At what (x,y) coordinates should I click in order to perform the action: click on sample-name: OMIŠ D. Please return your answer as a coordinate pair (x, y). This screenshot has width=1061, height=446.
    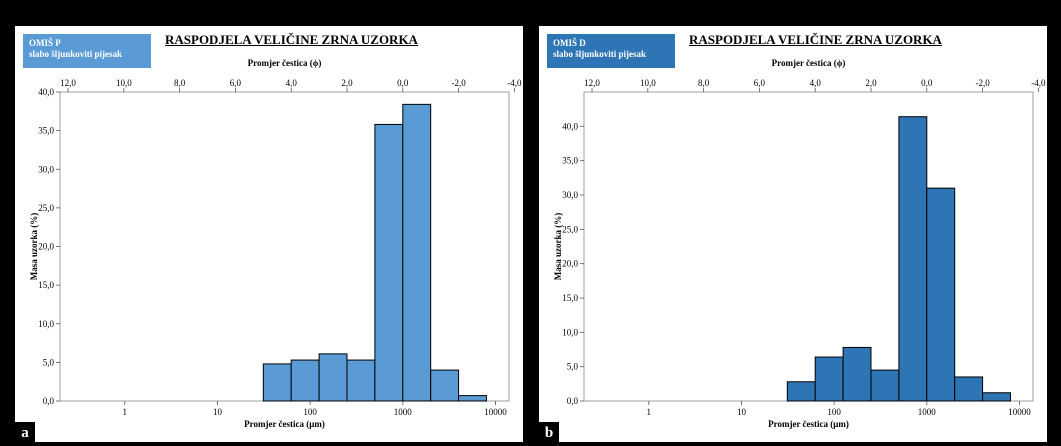
    Looking at the image, I should click on (569, 43).